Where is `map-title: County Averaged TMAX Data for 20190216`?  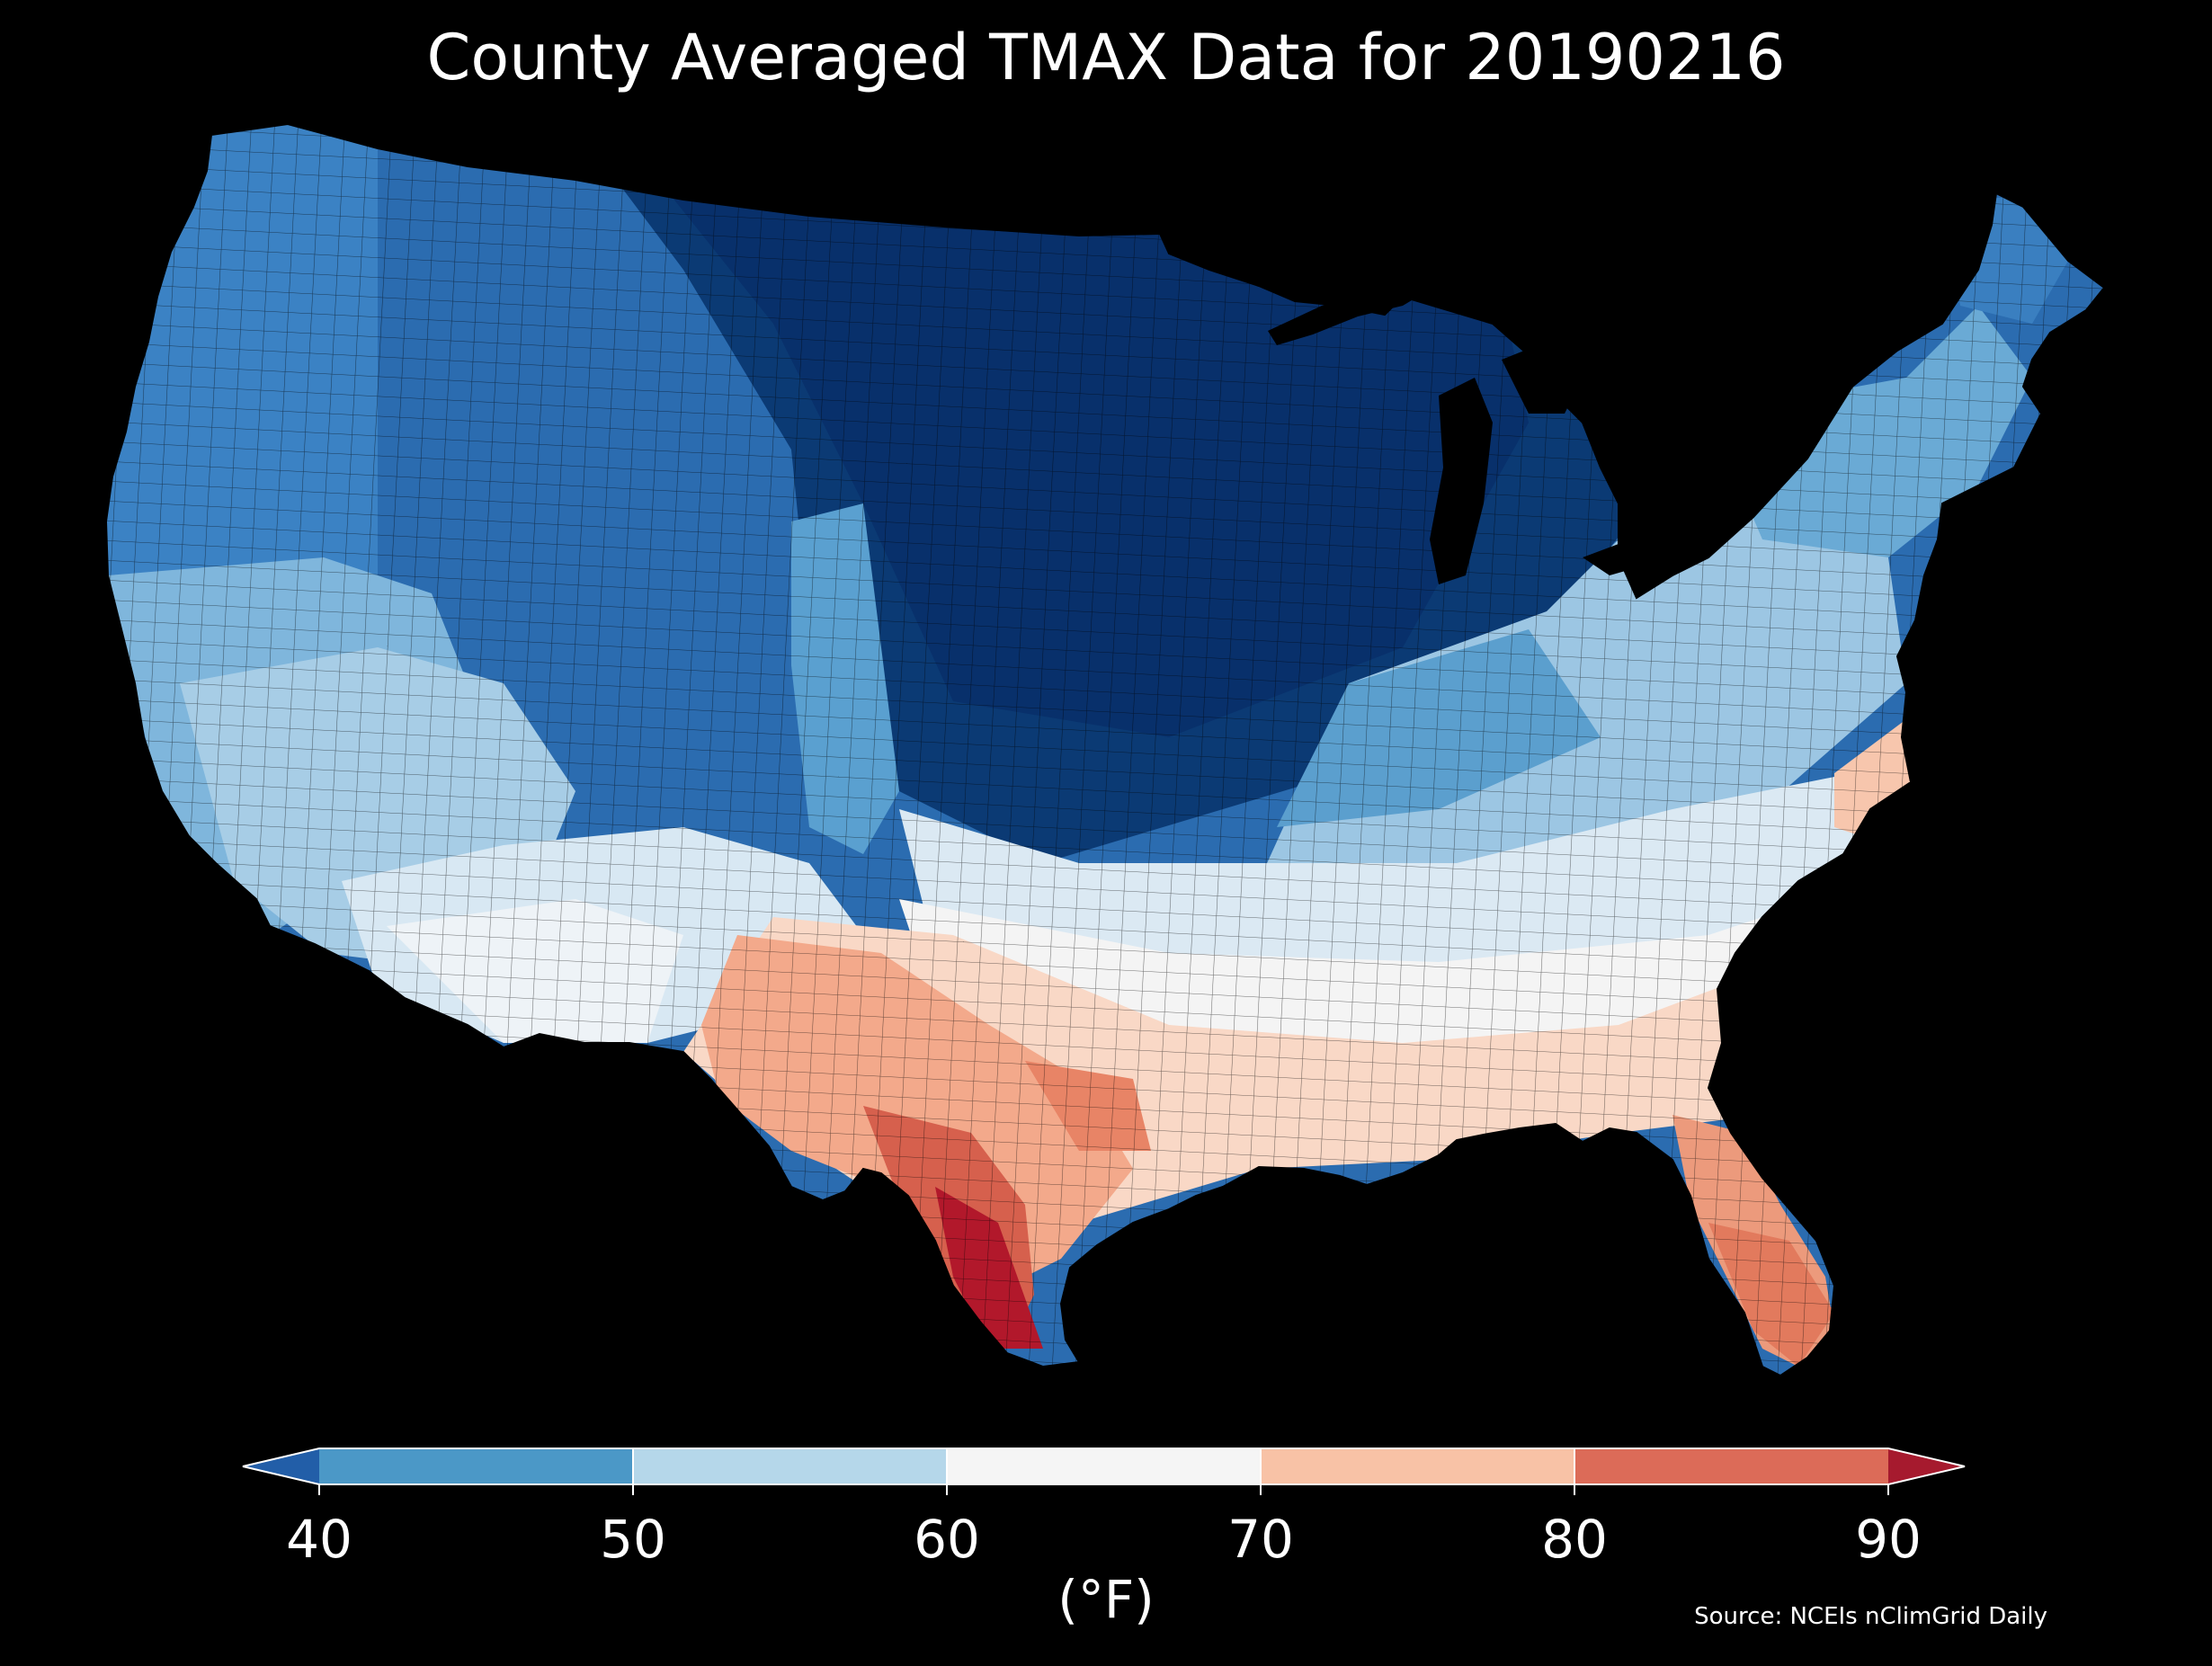
map-title: County Averaged TMAX Data for 20190216 is located at coordinates (1106, 58).